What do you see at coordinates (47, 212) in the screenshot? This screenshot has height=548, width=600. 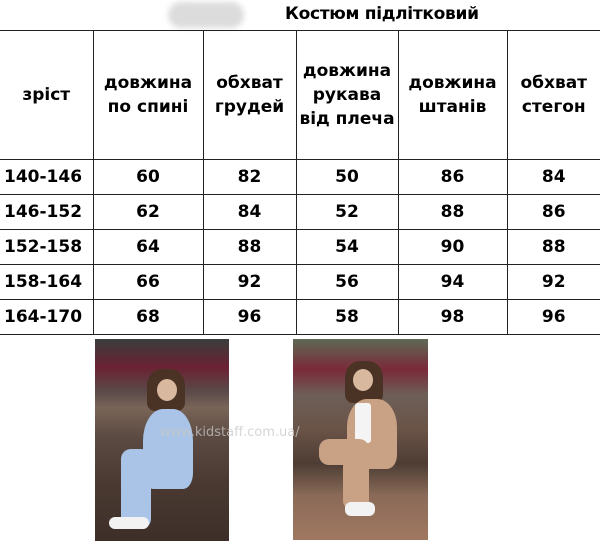 I see `size-cell: 146-152` at bounding box center [47, 212].